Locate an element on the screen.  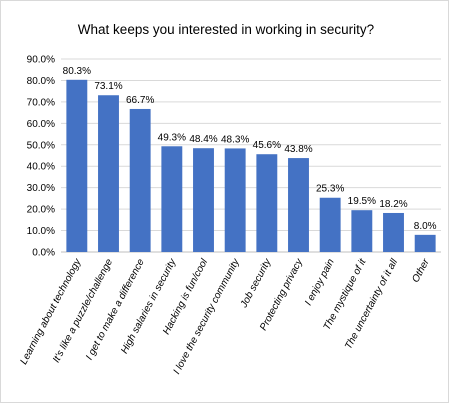
x-tick-label: High salaries in security is located at coordinates (149, 305).